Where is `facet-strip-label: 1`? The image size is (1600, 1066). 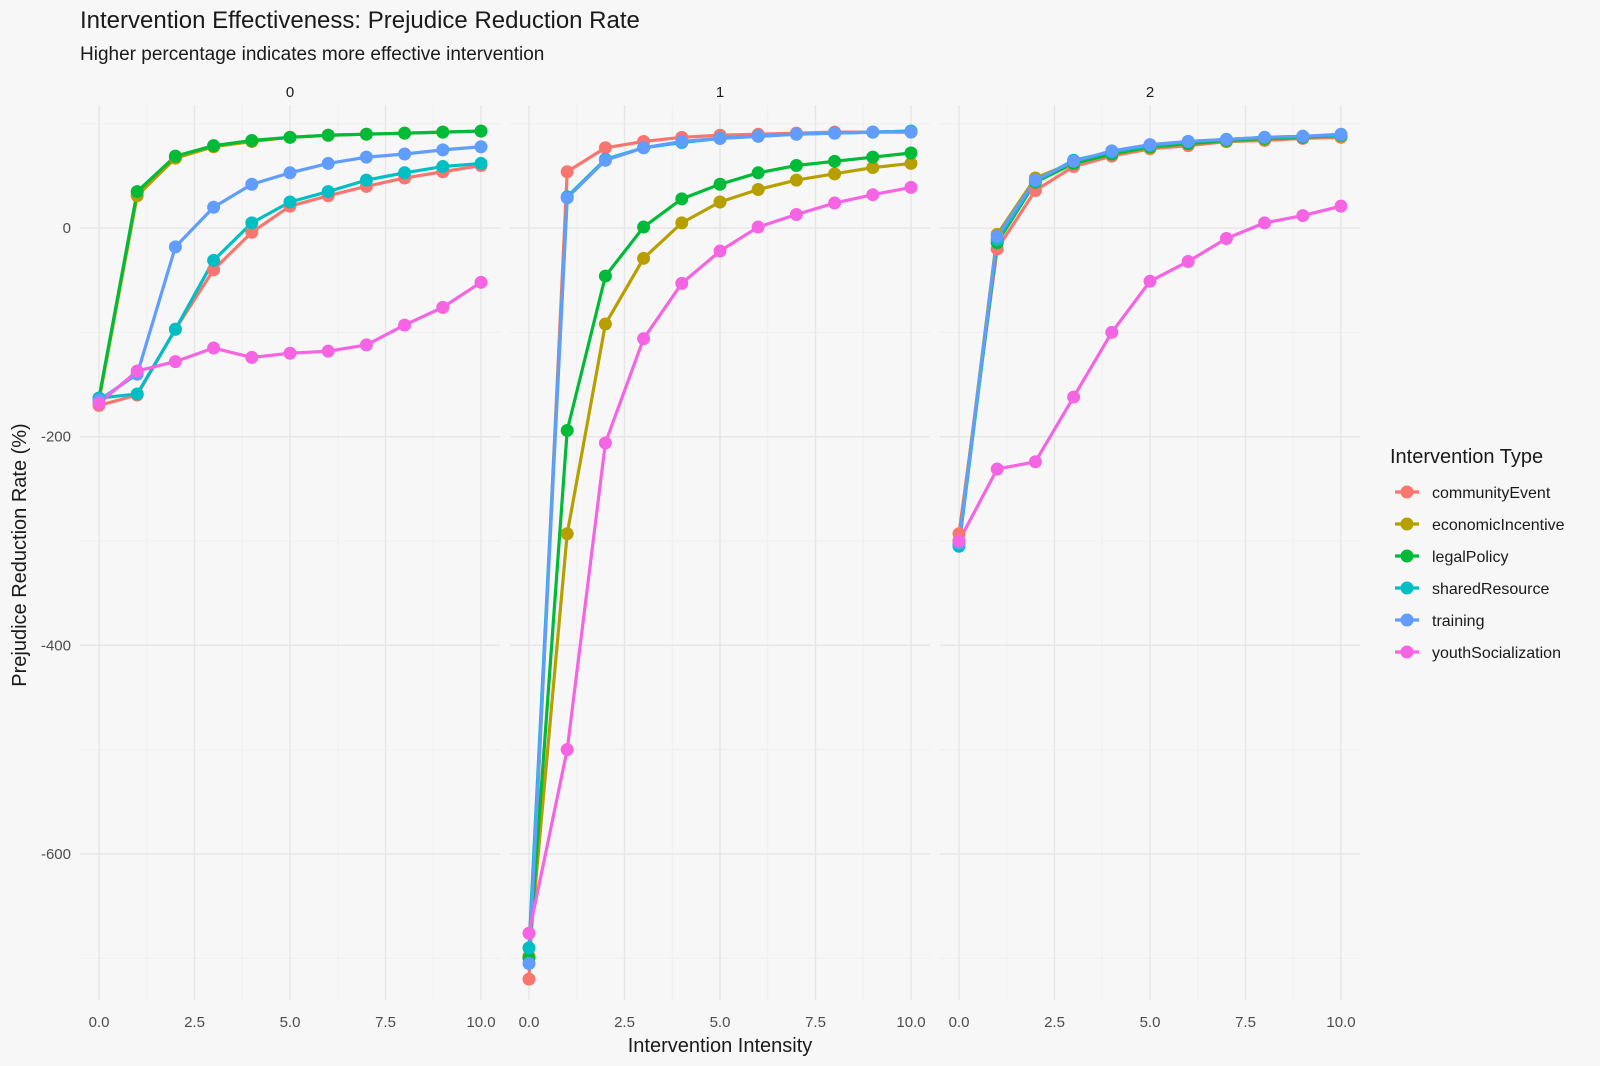 facet-strip-label: 1 is located at coordinates (720, 92).